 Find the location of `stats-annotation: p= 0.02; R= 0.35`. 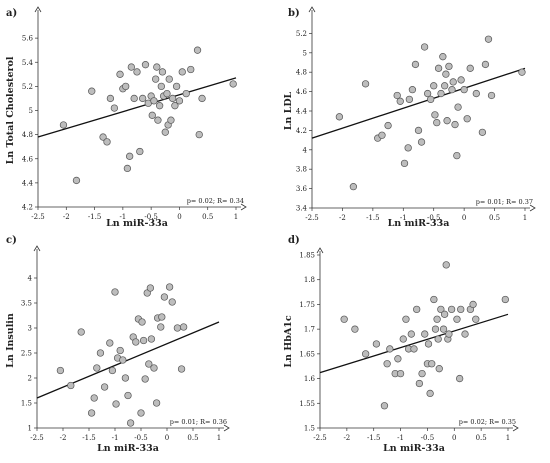

stats-annotation: p= 0.02; R= 0.35 is located at coordinates (487, 422).